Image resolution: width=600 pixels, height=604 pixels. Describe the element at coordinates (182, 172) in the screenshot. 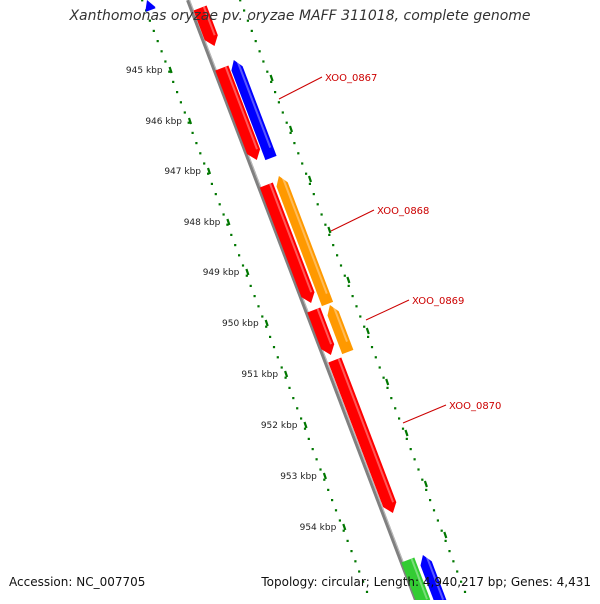

I see `kbp-label: 947 kbp` at that location.